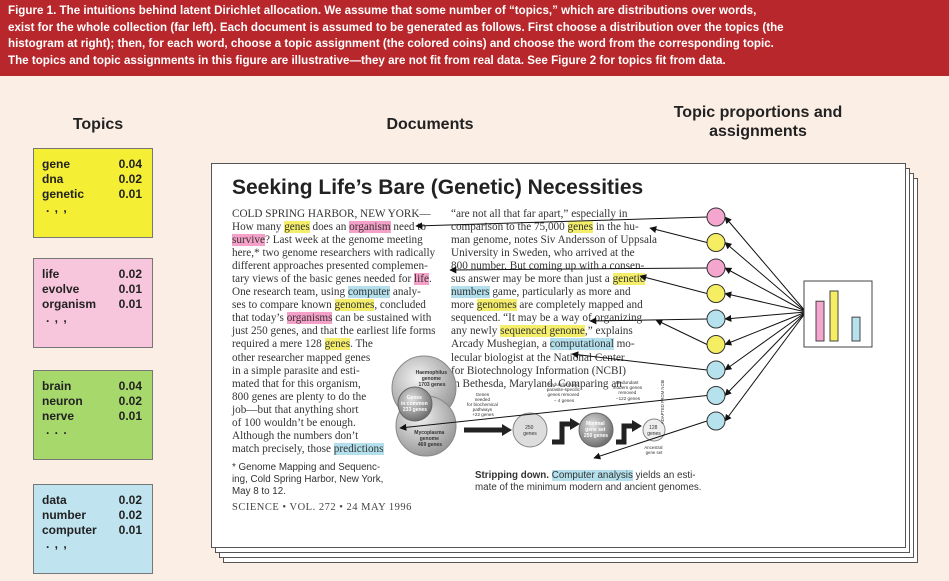 The height and width of the screenshot is (581, 949). What do you see at coordinates (581, 344) in the screenshot?
I see `highlighted-word: computational` at bounding box center [581, 344].